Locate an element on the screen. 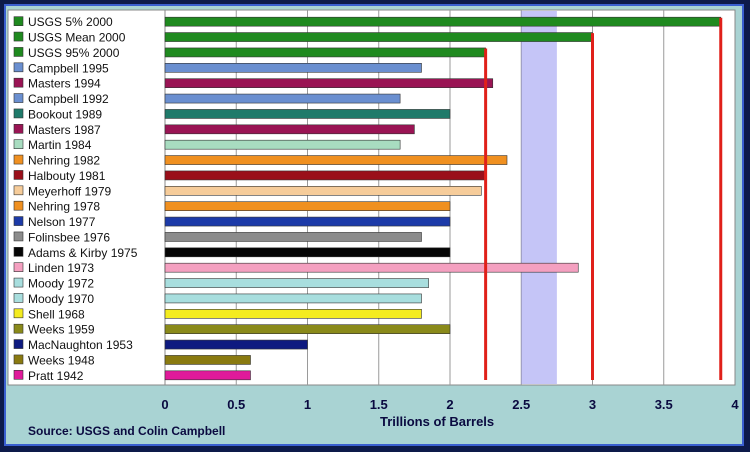  shaded-range is located at coordinates (539, 197).